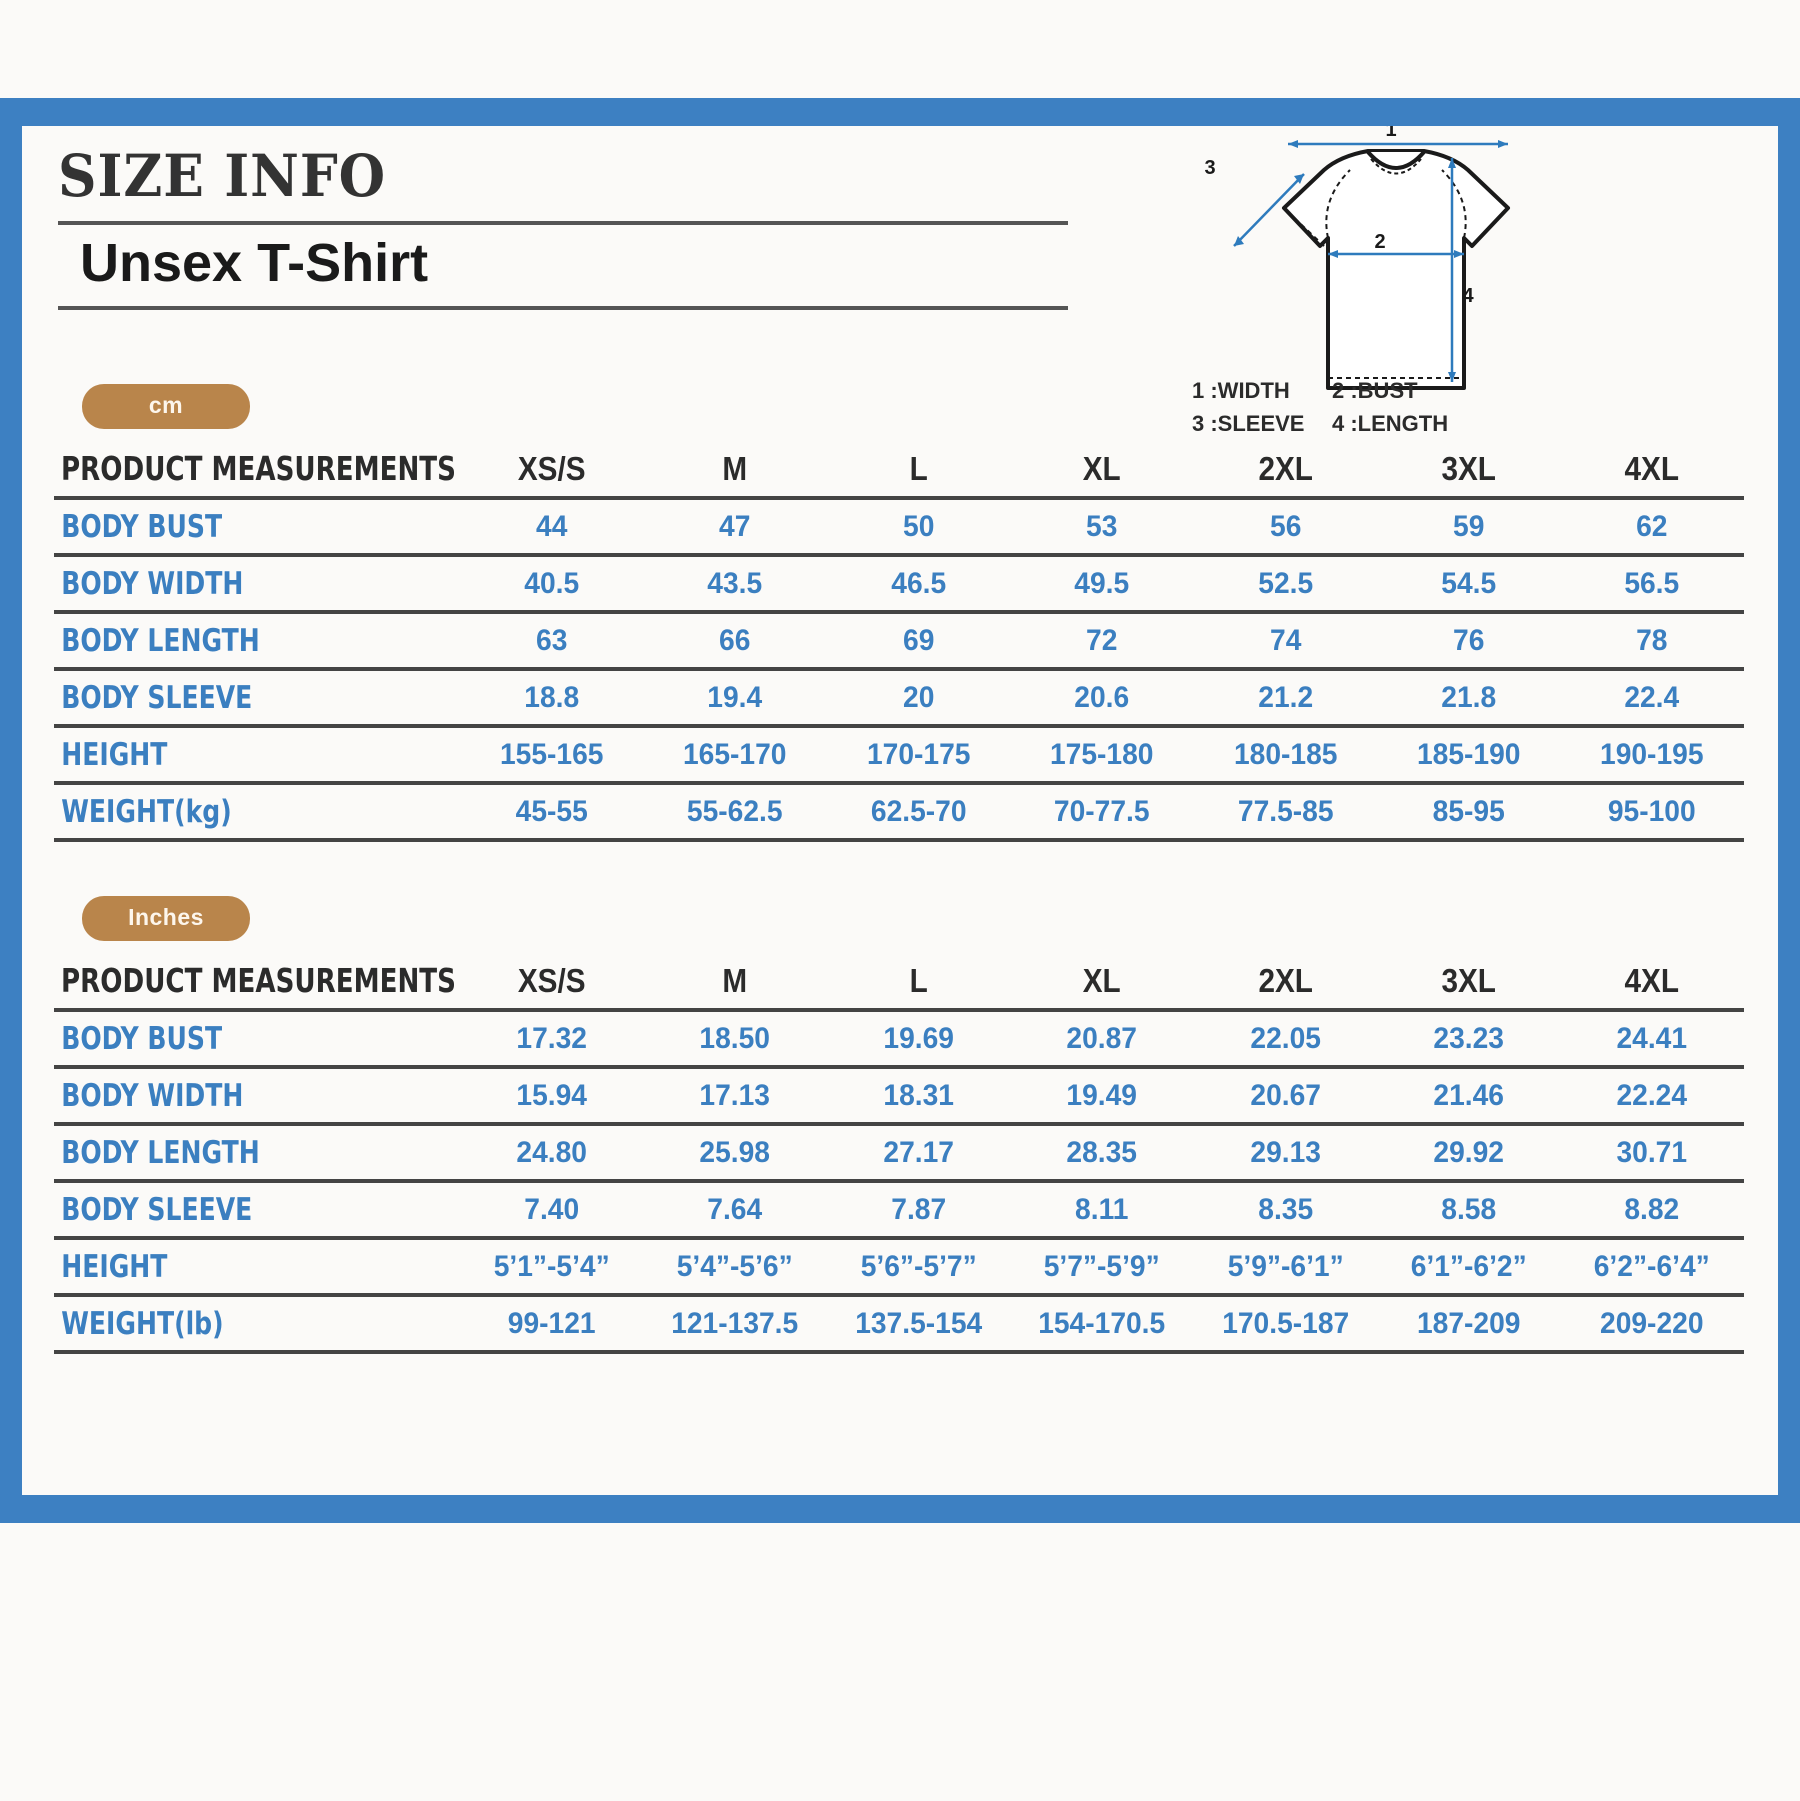 The image size is (1800, 1801). I want to click on dim-bust-arrow-left, so click(1333, 254).